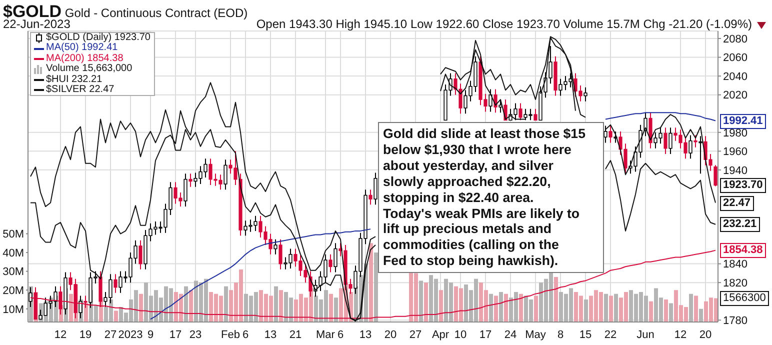 The height and width of the screenshot is (345, 772). What do you see at coordinates (98, 38) in the screenshot?
I see `legend-label: $GOLD (Daily) 1923.70` at bounding box center [98, 38].